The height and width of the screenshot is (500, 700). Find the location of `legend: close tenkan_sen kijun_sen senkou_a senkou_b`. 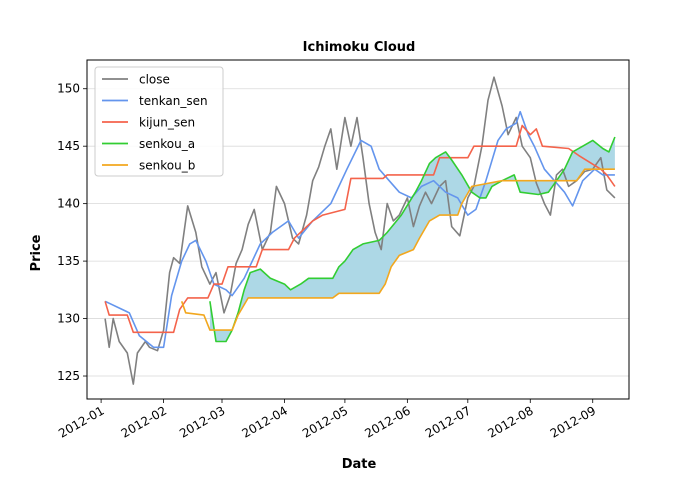

legend: close tenkan_sen kijun_sen senkou_a senkou_b is located at coordinates (159, 121).